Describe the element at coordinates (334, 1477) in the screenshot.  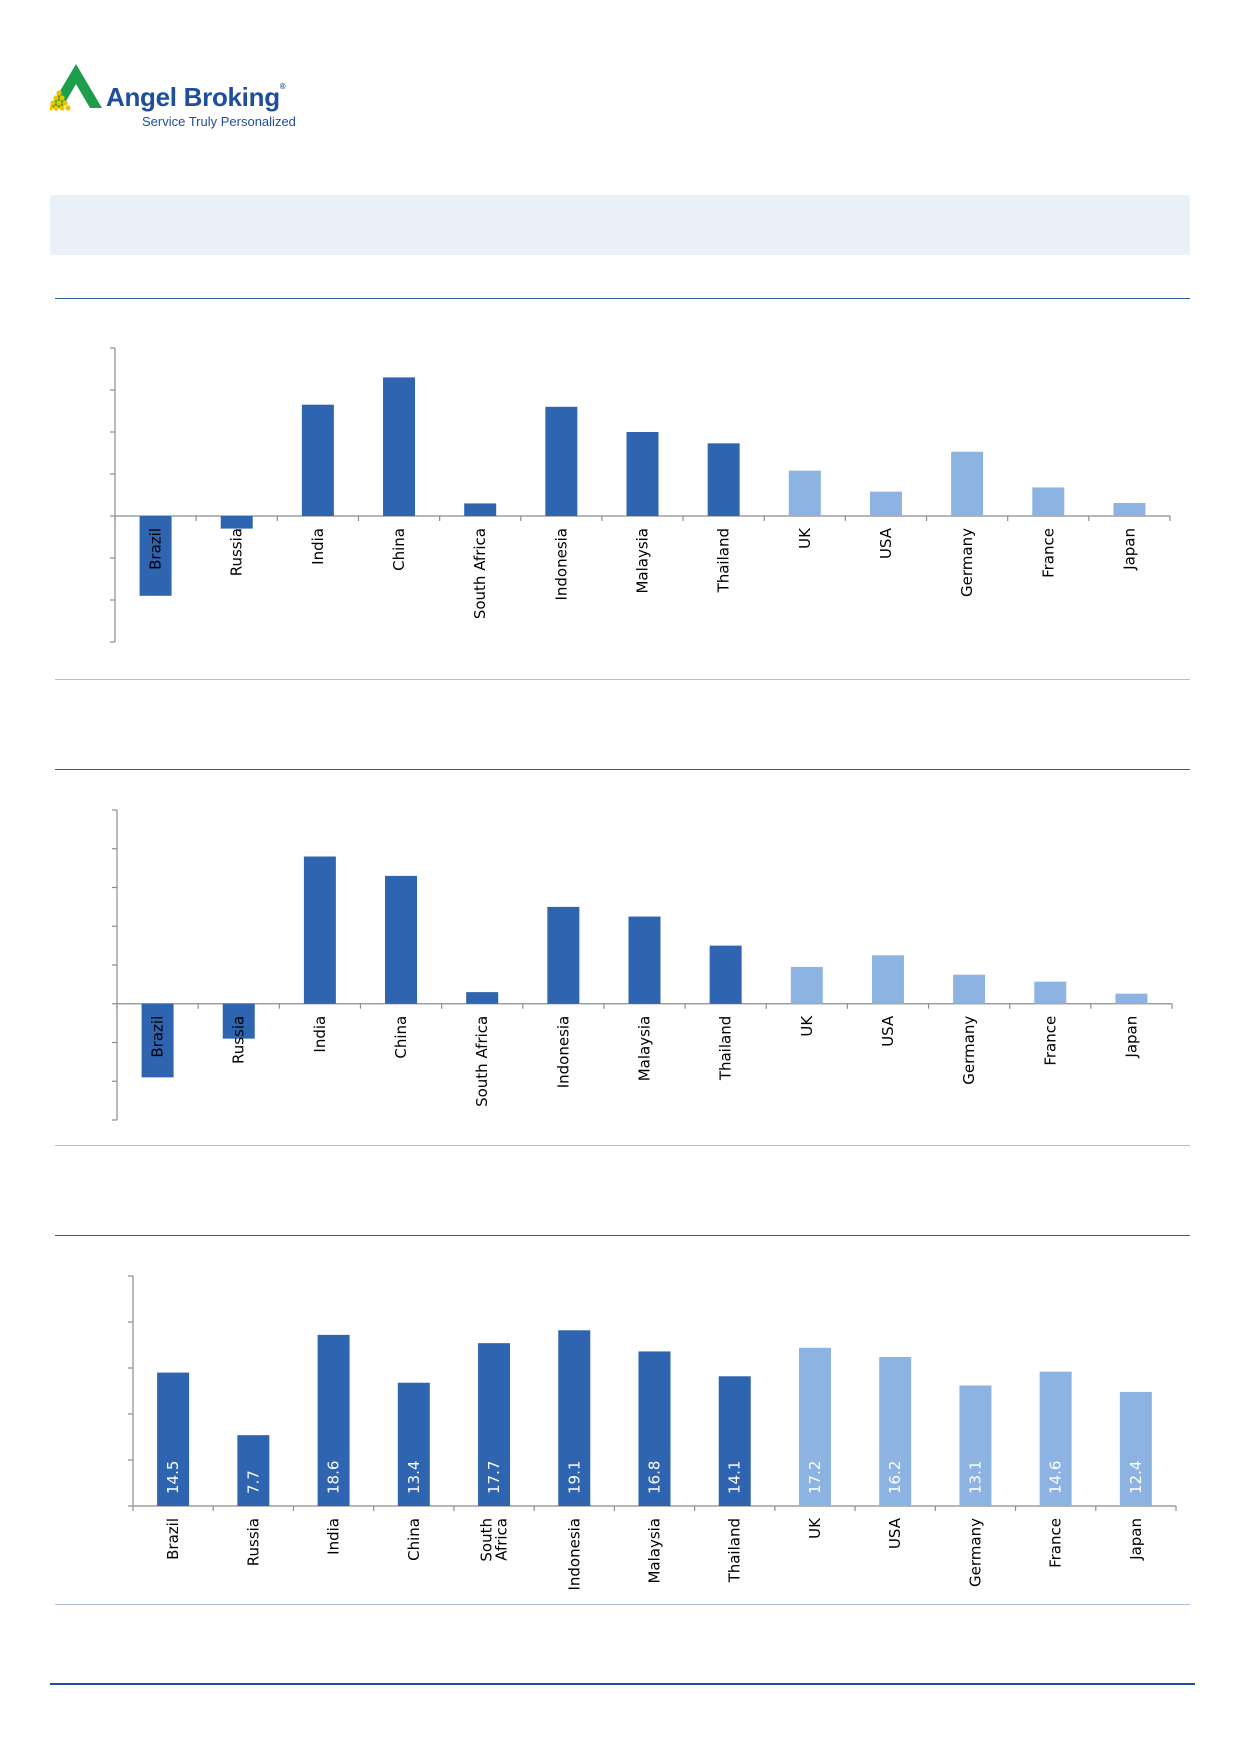
I see `data-label: 18.6` at that location.